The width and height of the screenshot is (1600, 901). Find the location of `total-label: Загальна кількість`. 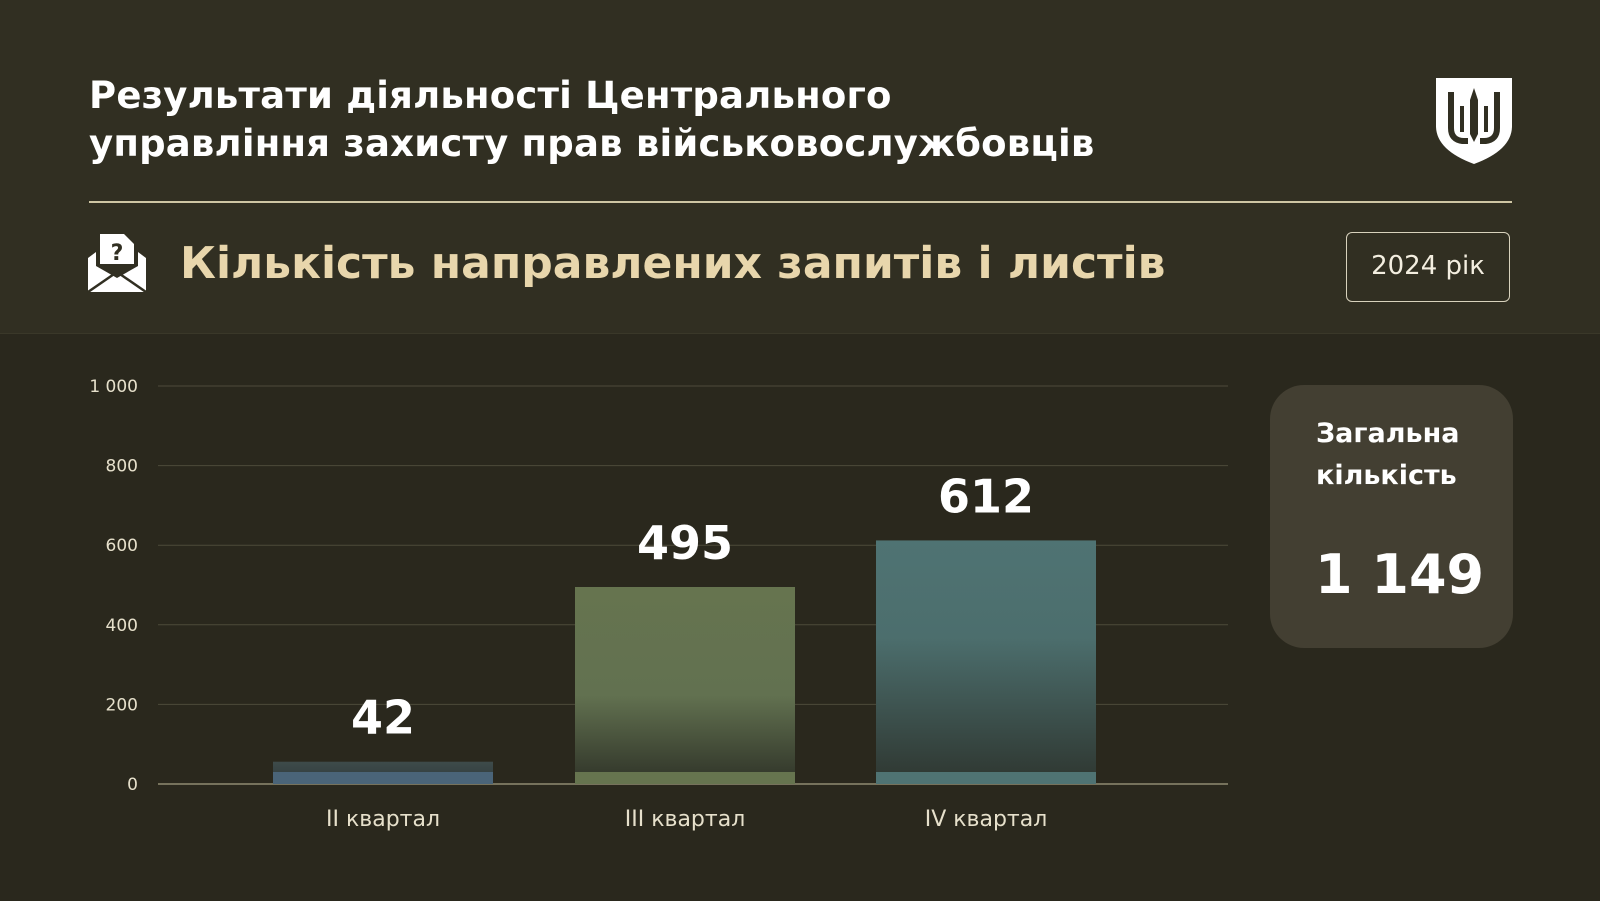

total-label: Загальна кількість is located at coordinates (1388, 454).